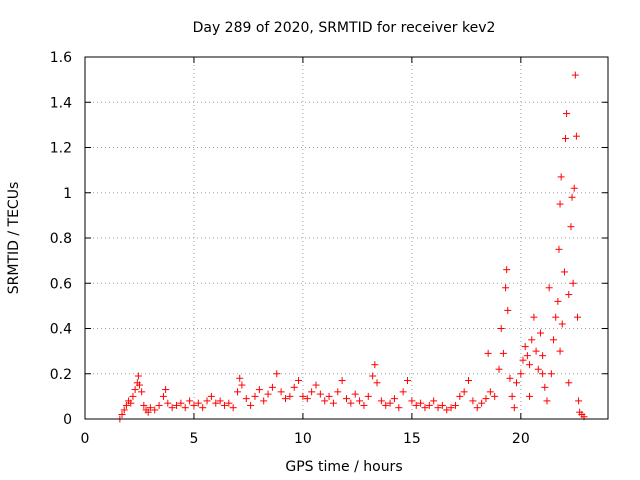 The image size is (640, 480). Describe the element at coordinates (303, 439) in the screenshot. I see `x-tick-label: 10` at that location.